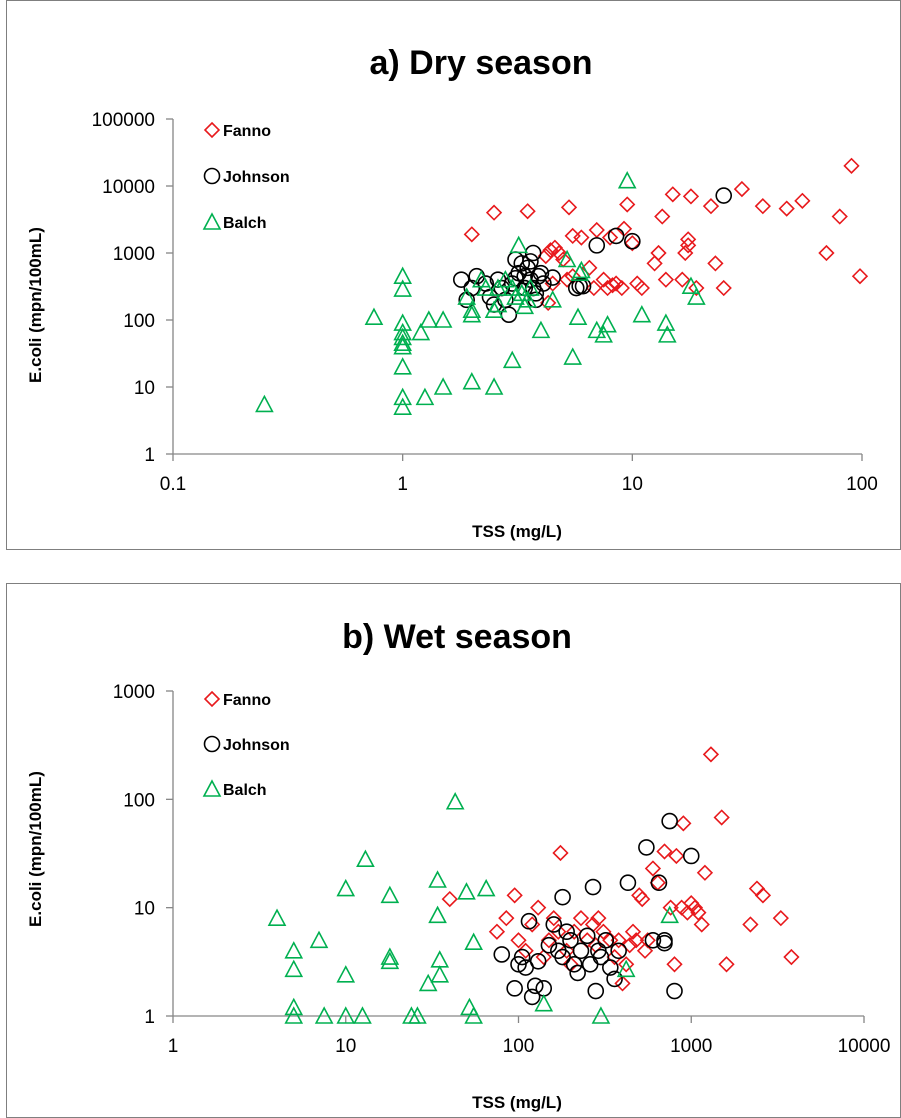 The image size is (901, 1118). I want to click on y-tick-label: 1000, so click(134, 692).